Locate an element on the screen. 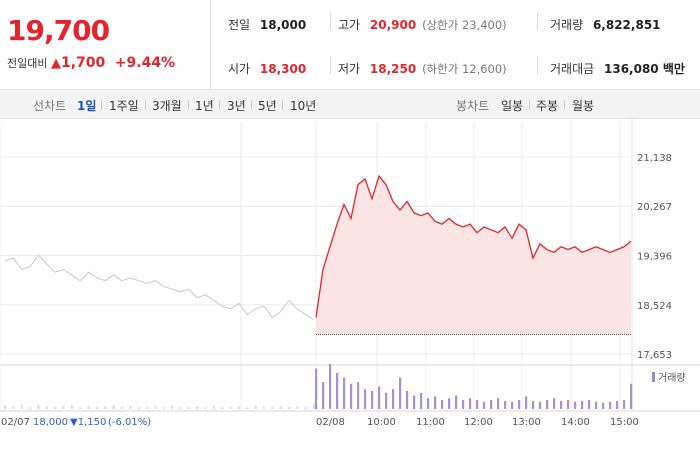  y-tick-label: 19,396 is located at coordinates (654, 256).